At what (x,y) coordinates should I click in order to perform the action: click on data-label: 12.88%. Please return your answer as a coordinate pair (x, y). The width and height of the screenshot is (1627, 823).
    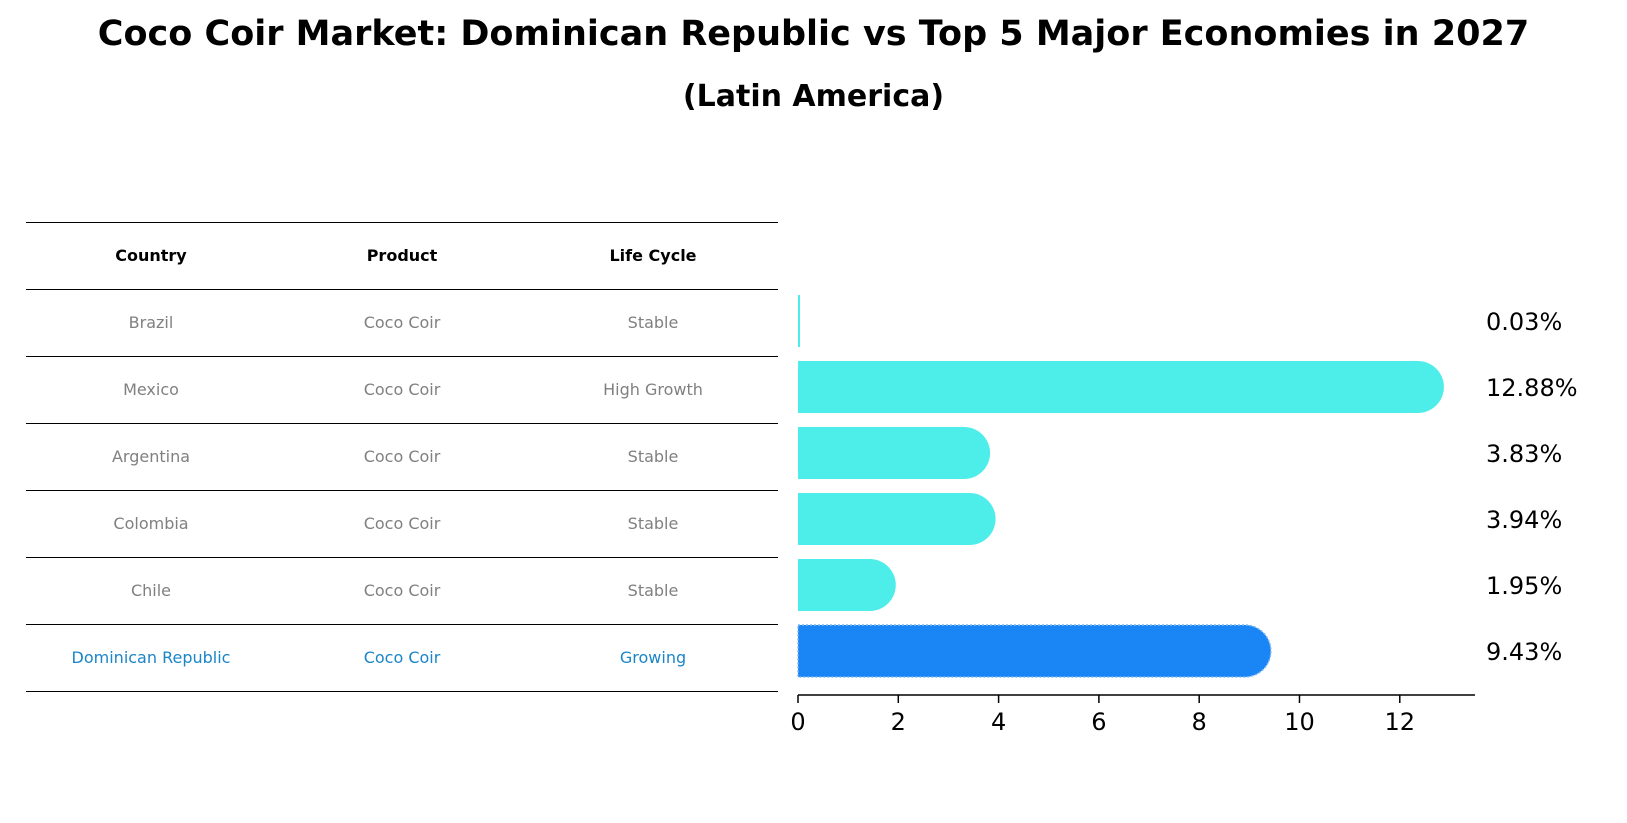
    Looking at the image, I should click on (1532, 388).